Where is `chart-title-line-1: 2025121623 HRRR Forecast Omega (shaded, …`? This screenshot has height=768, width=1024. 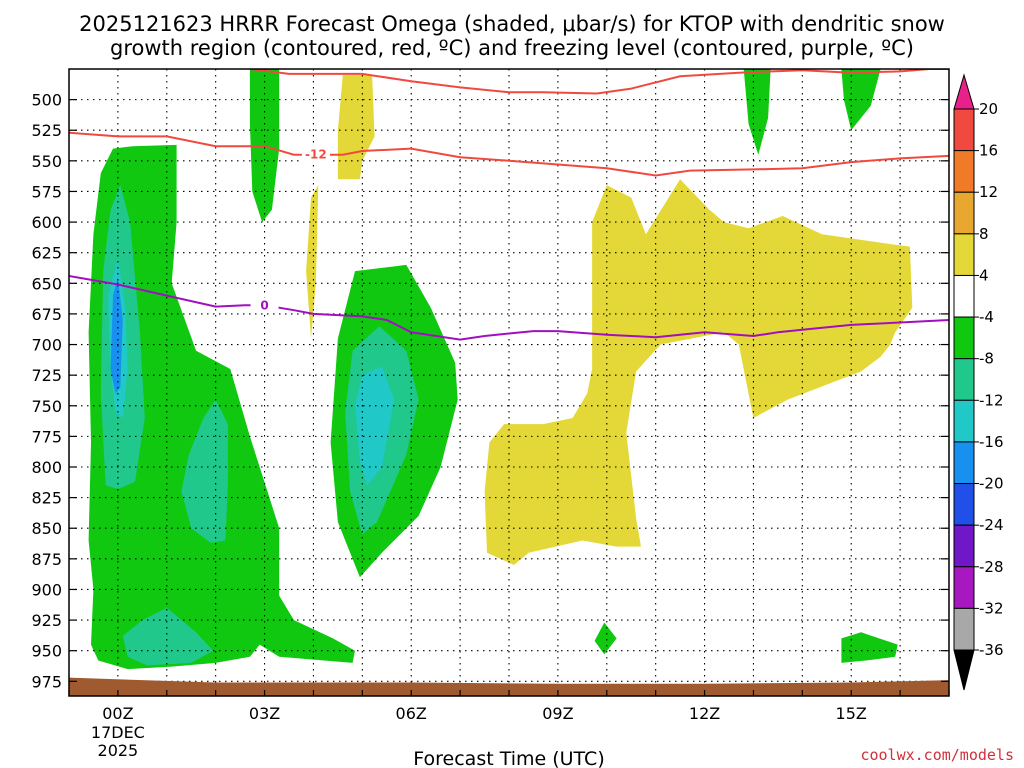
chart-title-line-1: 2025121623 HRRR Forecast Omega (shaded, … is located at coordinates (512, 24).